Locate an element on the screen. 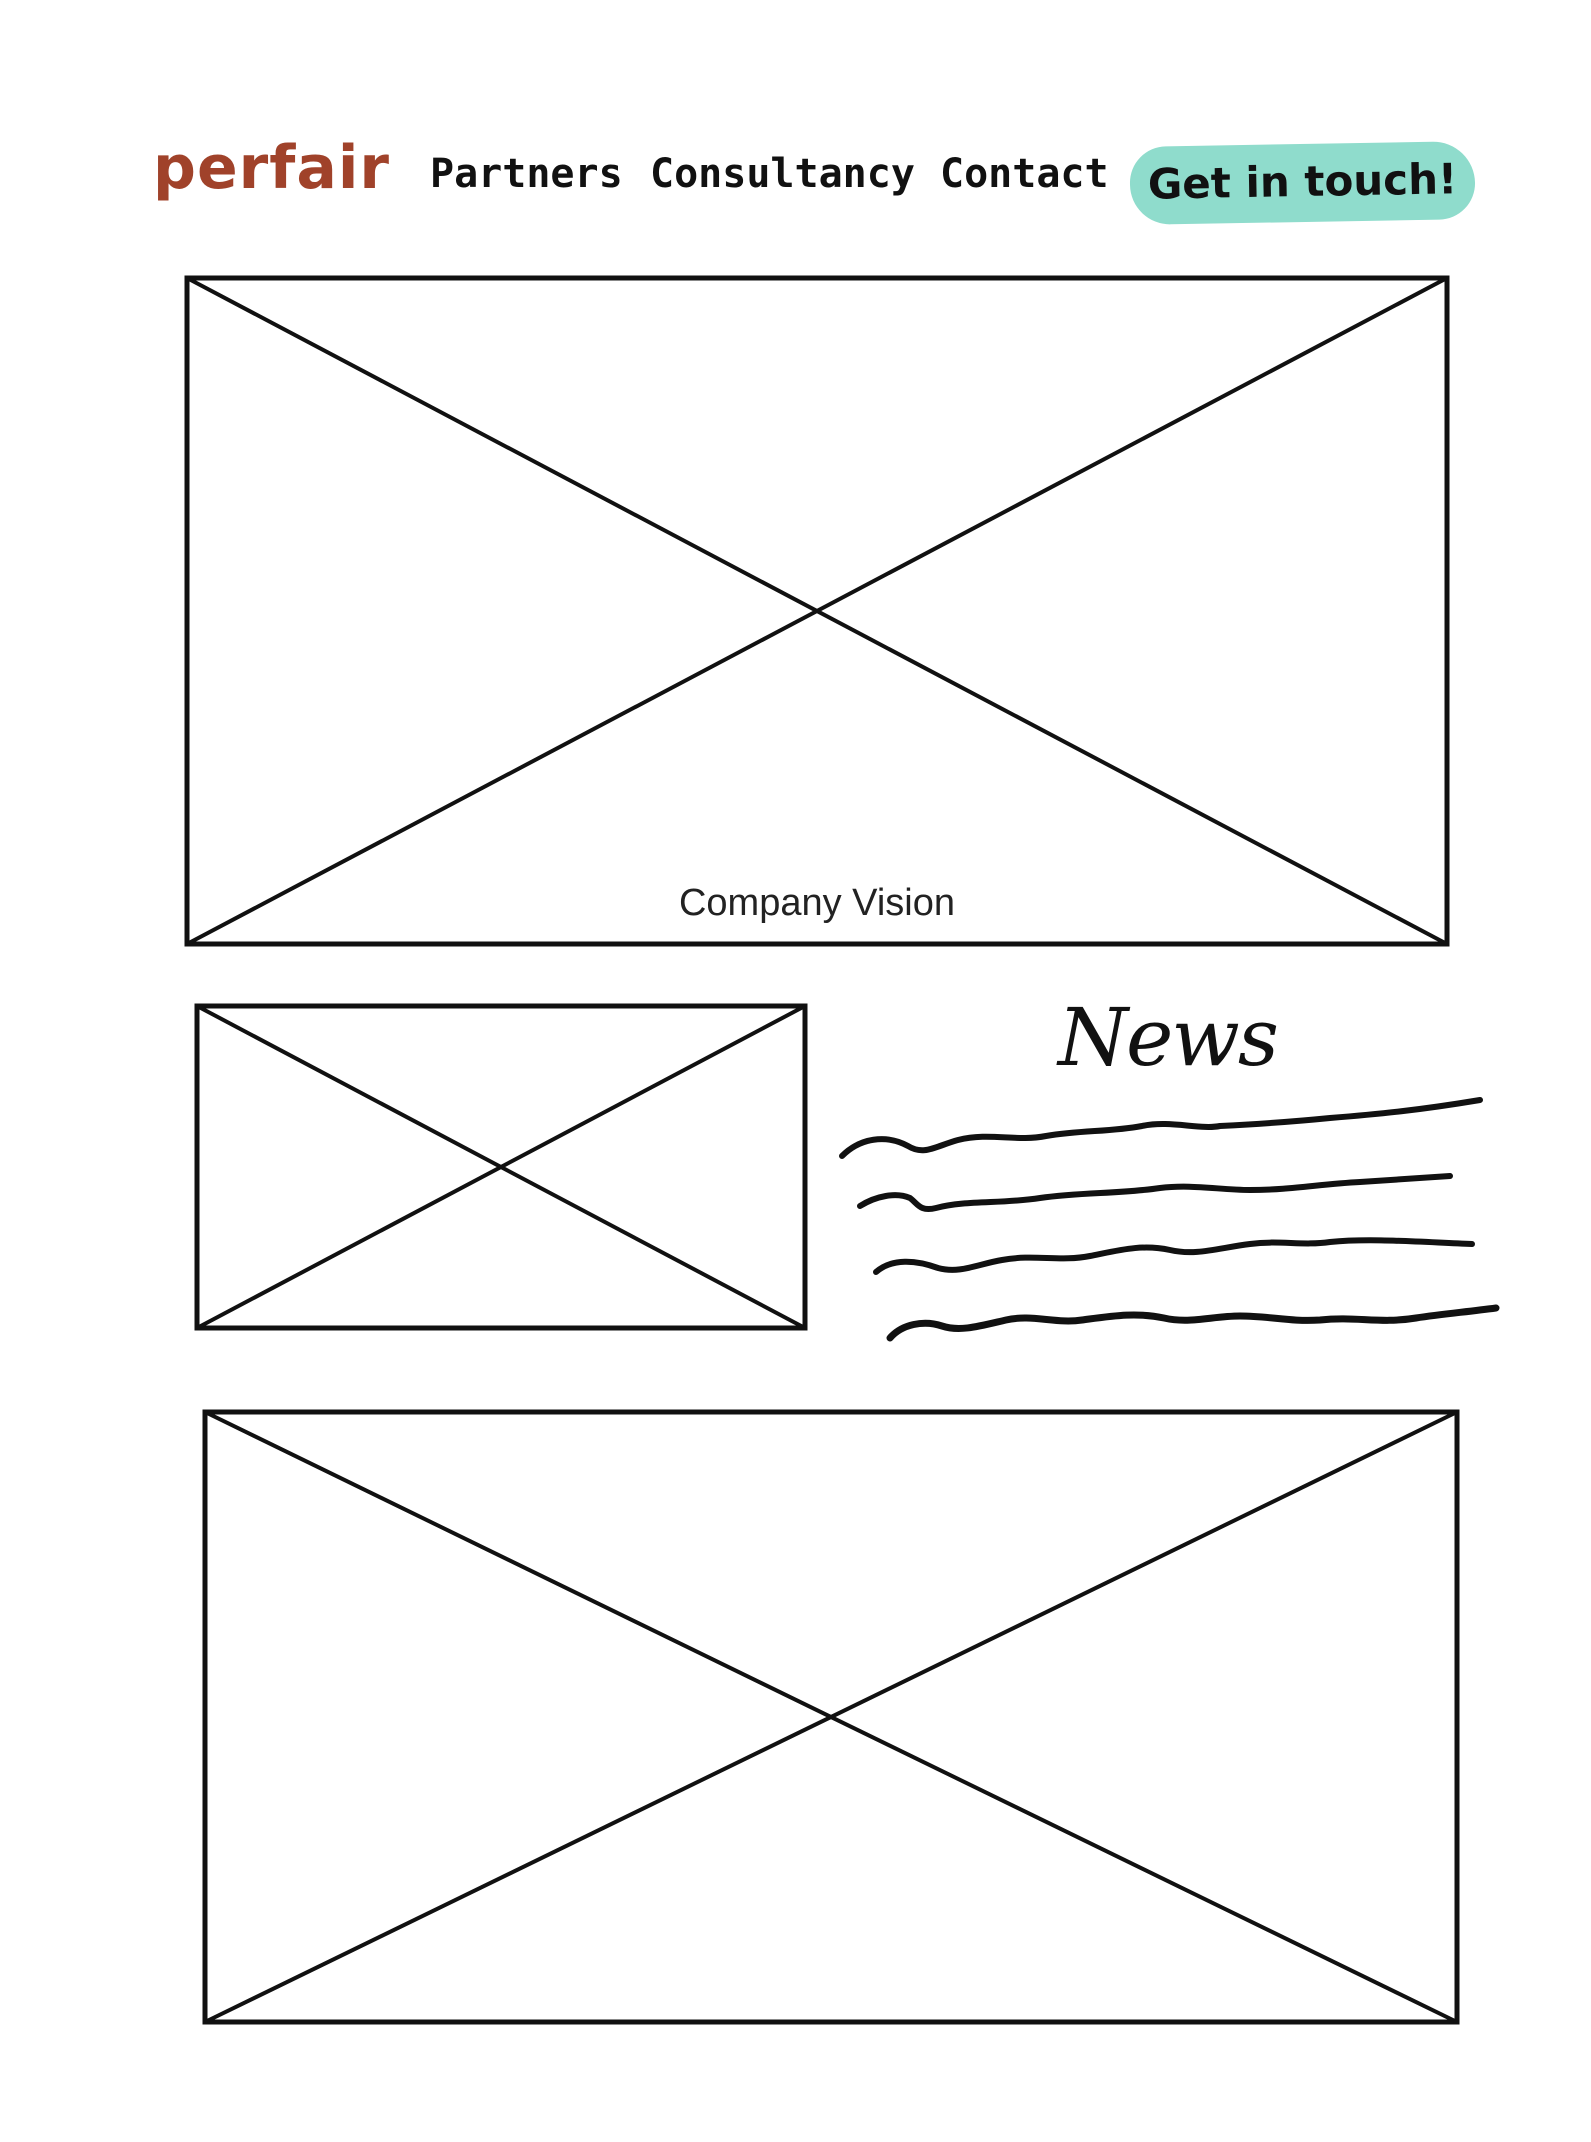 This screenshot has height=2142, width=1591. nav-link-contact: Contact is located at coordinates (1024, 174).